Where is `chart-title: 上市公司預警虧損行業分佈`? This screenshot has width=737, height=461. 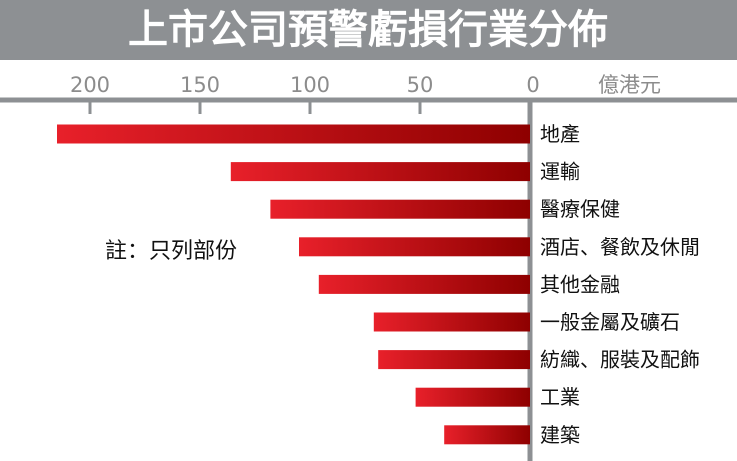
chart-title: 上市公司預警虧損行業分佈 is located at coordinates (368, 30).